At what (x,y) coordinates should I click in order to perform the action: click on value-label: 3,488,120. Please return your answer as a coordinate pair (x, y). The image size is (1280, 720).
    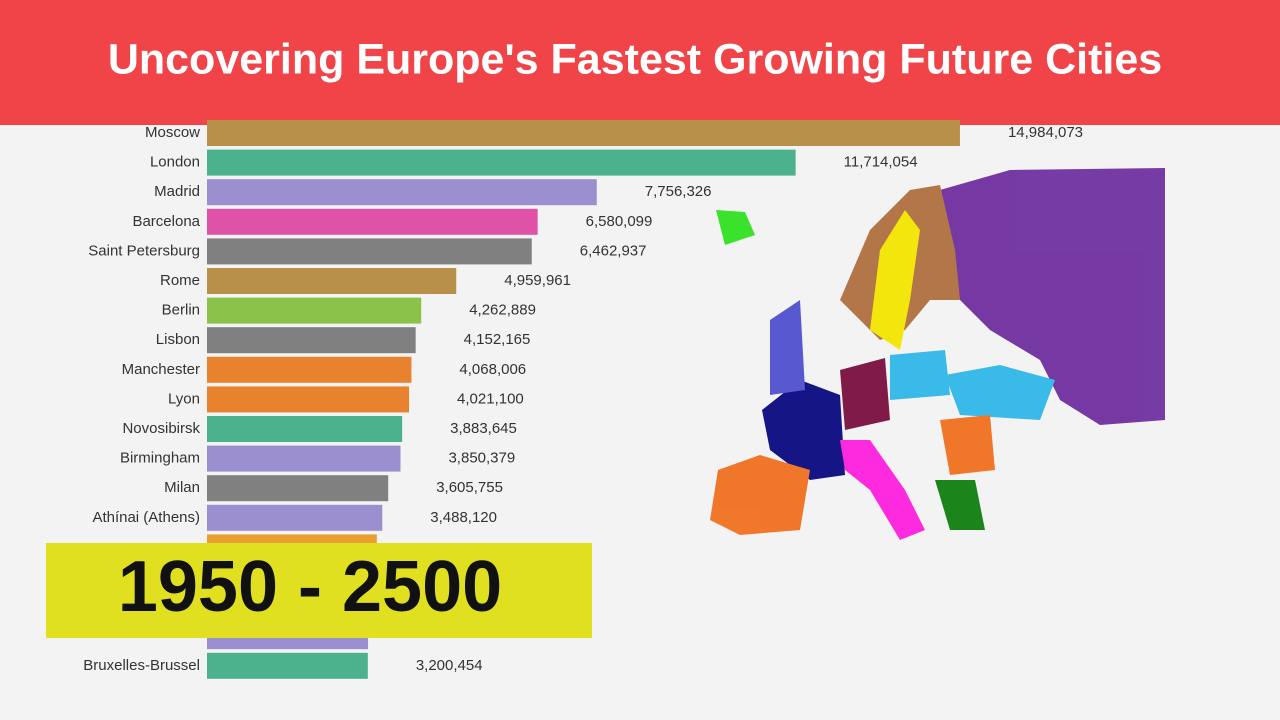
    Looking at the image, I should click on (463, 517).